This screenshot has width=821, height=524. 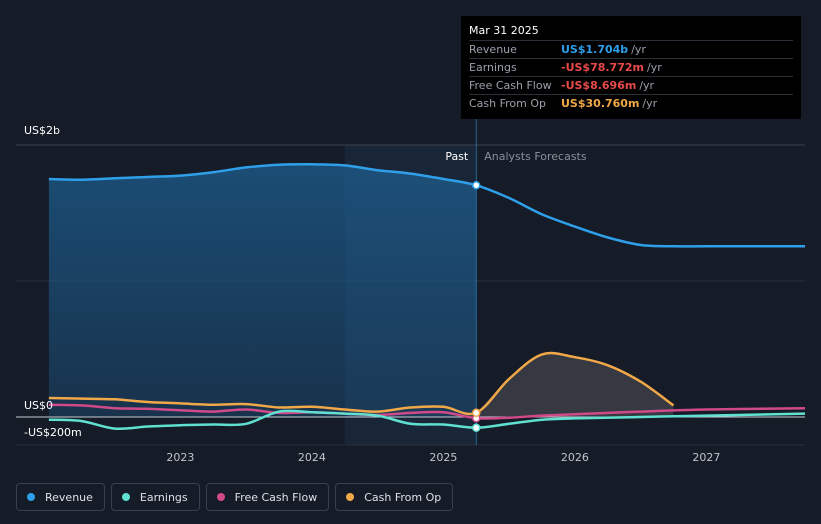 I want to click on x-tick-label: 2026, so click(x=575, y=457).